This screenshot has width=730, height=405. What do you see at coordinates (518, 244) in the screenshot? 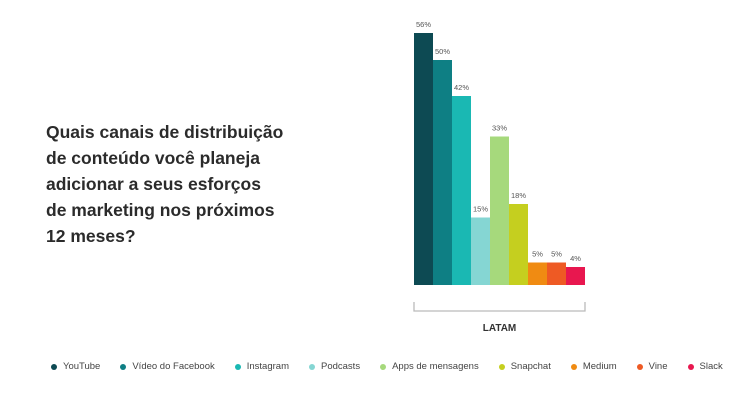
I see `bar-snapchat` at bounding box center [518, 244].